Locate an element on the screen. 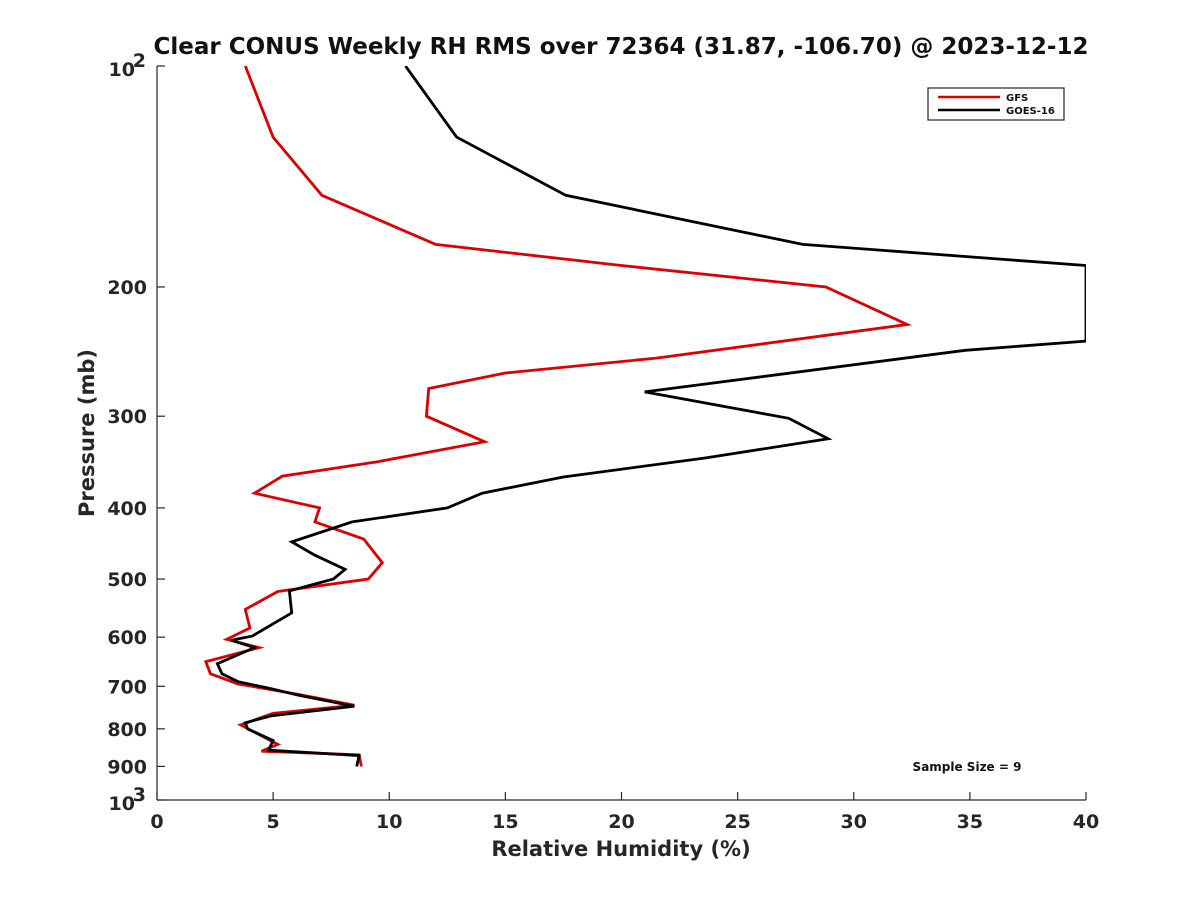 This screenshot has width=1200, height=900. legend: GFS GOES-16 is located at coordinates (996, 104).